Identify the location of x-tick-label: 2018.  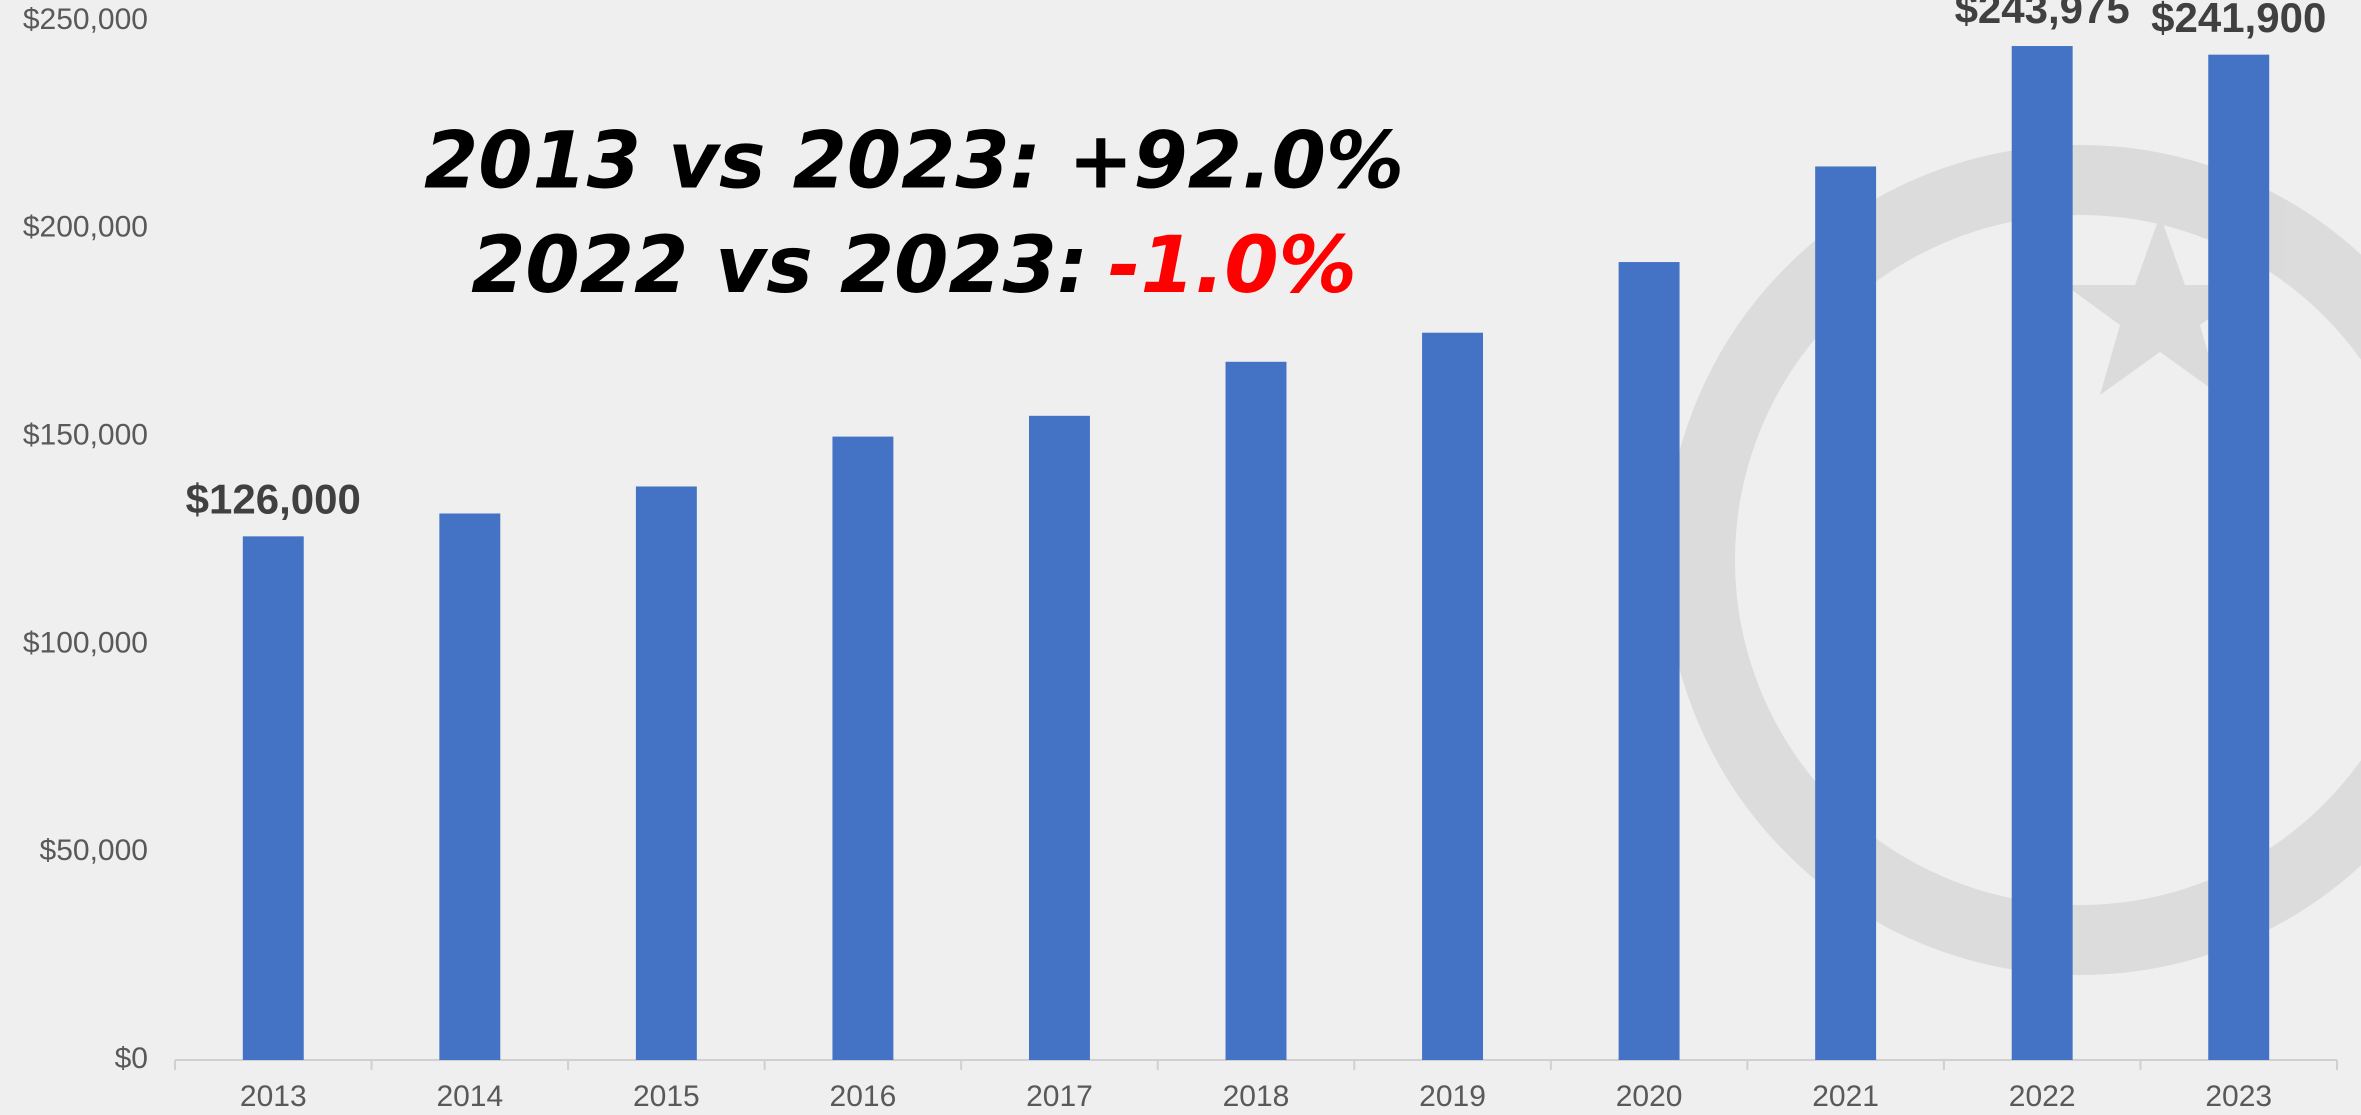
(1256, 1096).